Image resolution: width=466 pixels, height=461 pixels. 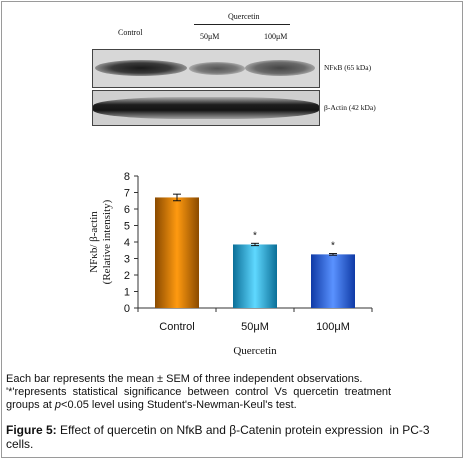 What do you see at coordinates (127, 177) in the screenshot?
I see `y-tick-label: 8` at bounding box center [127, 177].